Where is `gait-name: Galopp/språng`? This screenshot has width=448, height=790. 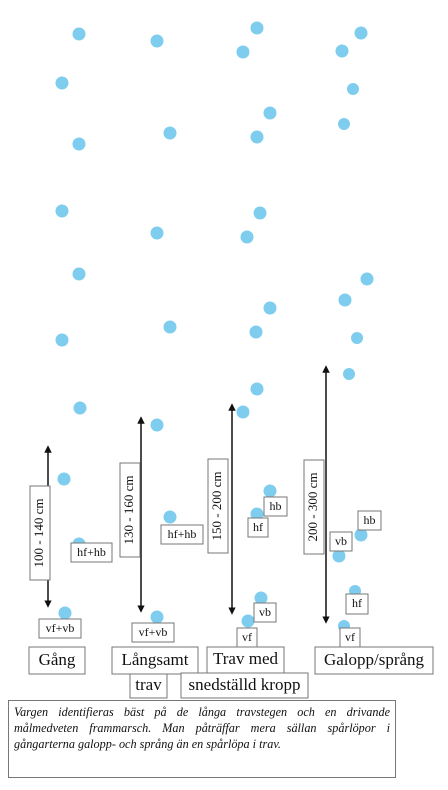 gait-name: Galopp/språng is located at coordinates (374, 659).